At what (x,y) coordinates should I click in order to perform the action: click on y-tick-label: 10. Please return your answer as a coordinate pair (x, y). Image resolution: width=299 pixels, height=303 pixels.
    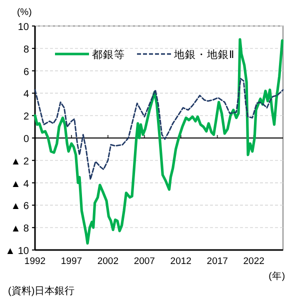
    Looking at the image, I should click on (24, 27).